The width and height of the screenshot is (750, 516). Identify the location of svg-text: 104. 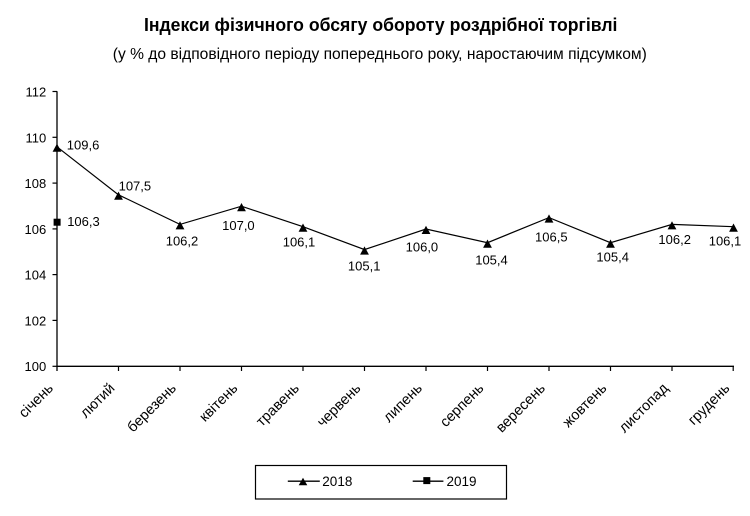
(35, 275).